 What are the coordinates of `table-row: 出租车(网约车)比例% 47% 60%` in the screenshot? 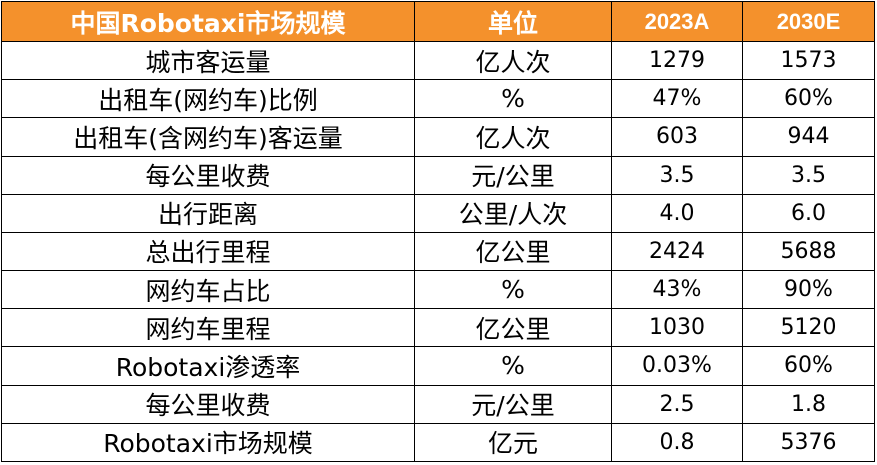 It's located at (438, 99).